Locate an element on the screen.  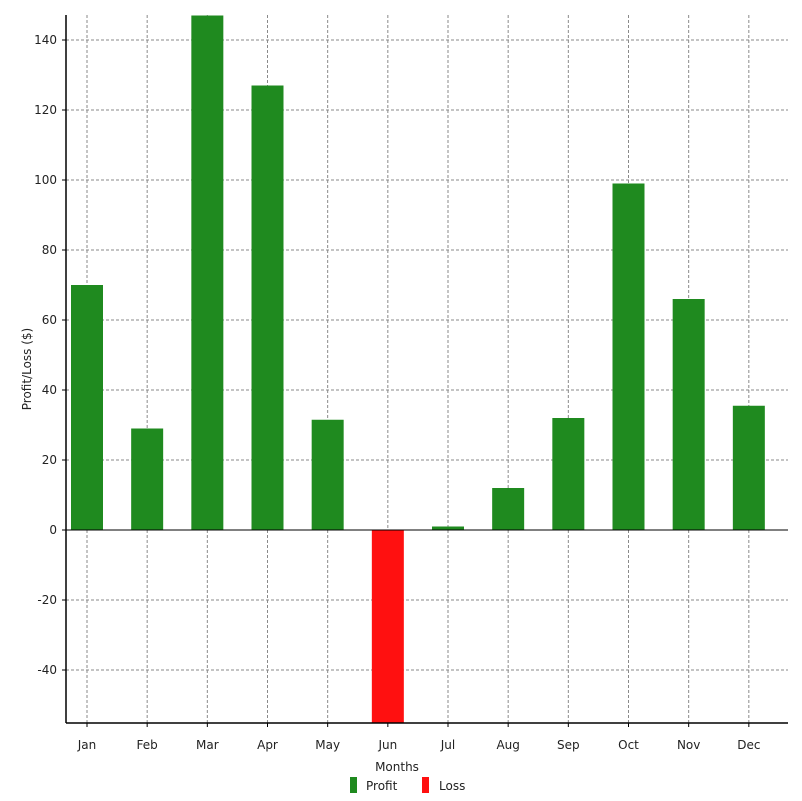
y-axis-title: Profit/Loss ($) is located at coordinates (27, 369).